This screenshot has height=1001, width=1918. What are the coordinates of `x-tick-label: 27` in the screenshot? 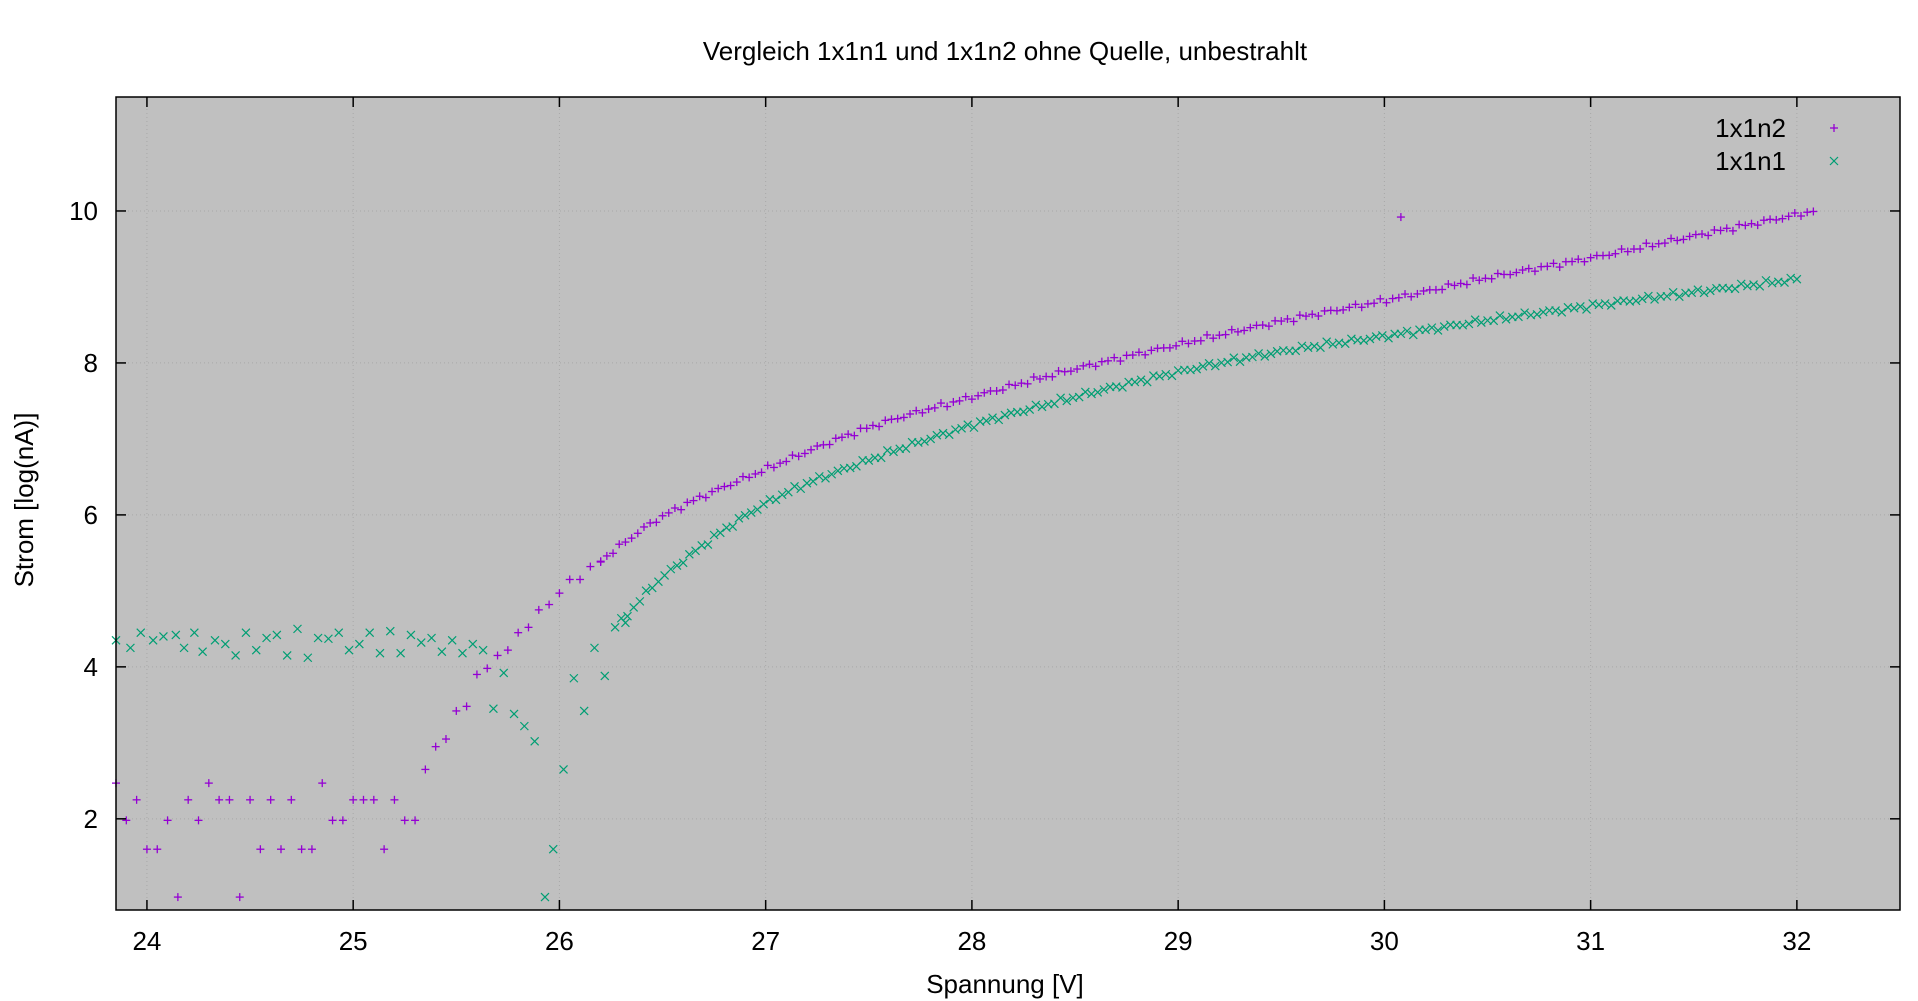 It's located at (765, 941).